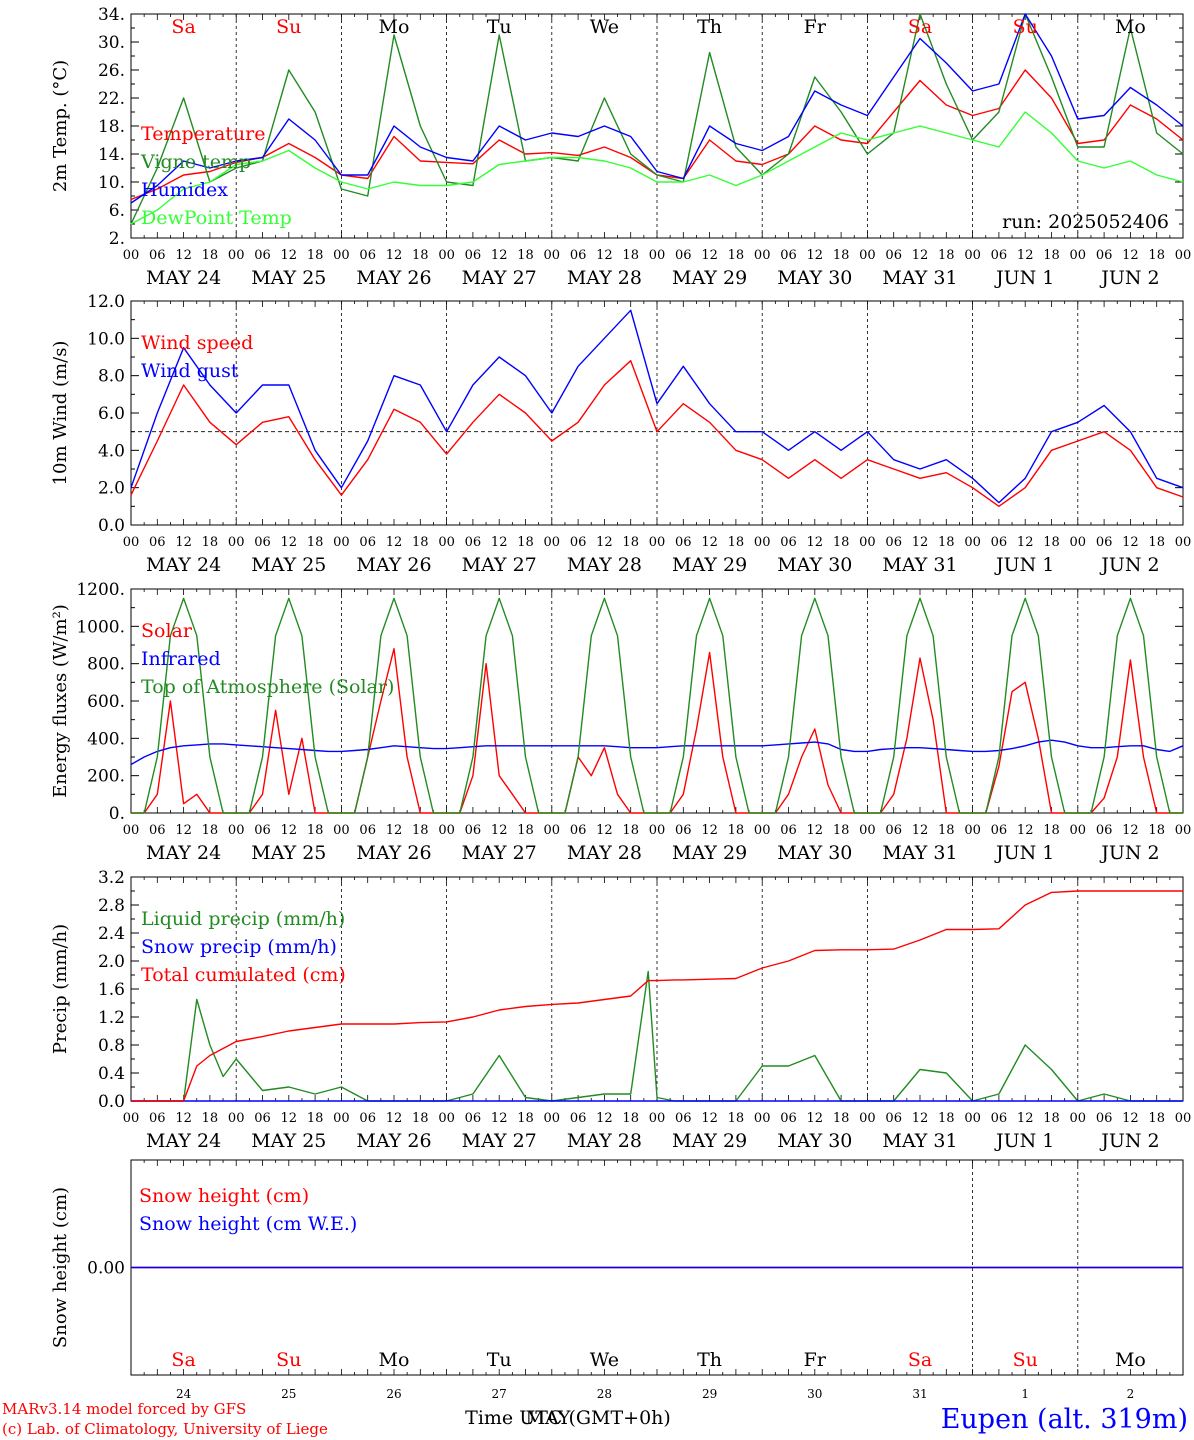 The image size is (1194, 1440). I want to click on y-tick-label: 400., so click(106, 739).